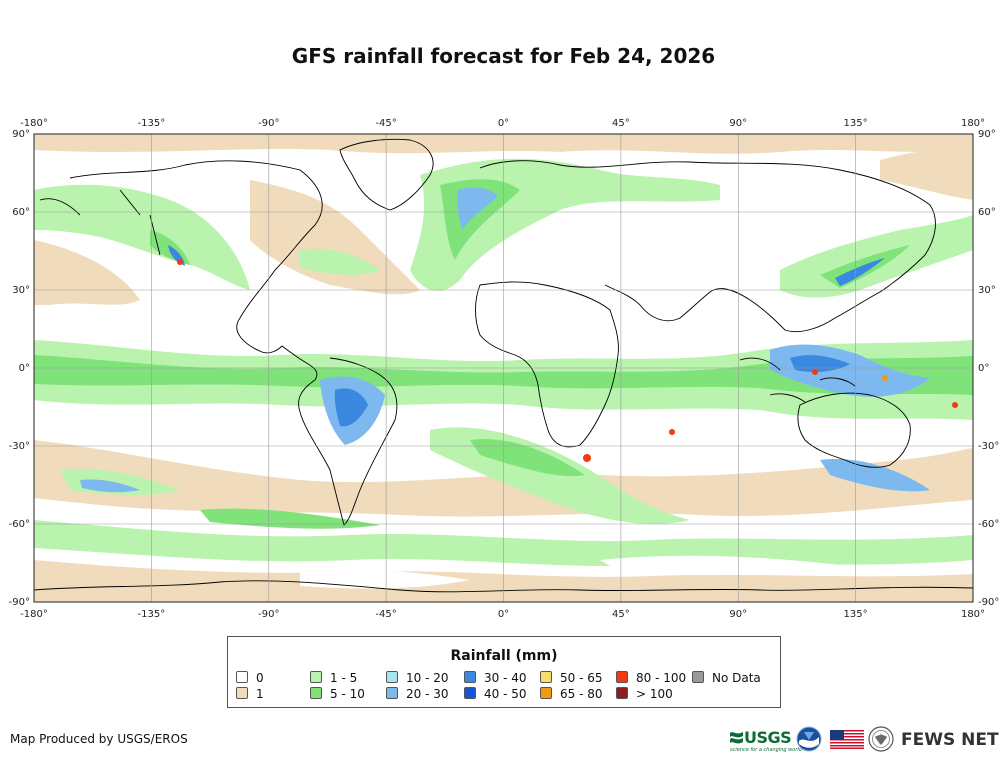 This screenshot has width=1007, height=758. Describe the element at coordinates (504, 656) in the screenshot. I see `legend-title: Rainfall (mm)` at that location.